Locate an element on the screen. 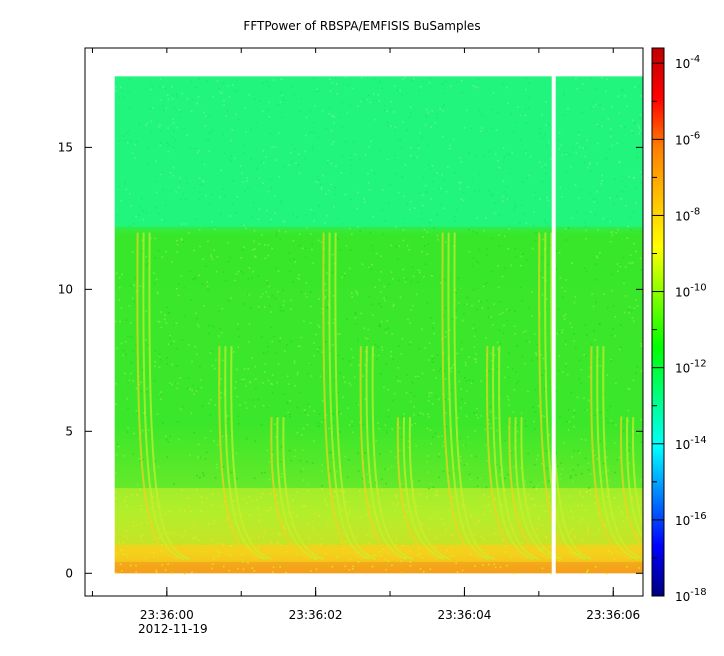  y-tick-label: 0 is located at coordinates (69, 573).